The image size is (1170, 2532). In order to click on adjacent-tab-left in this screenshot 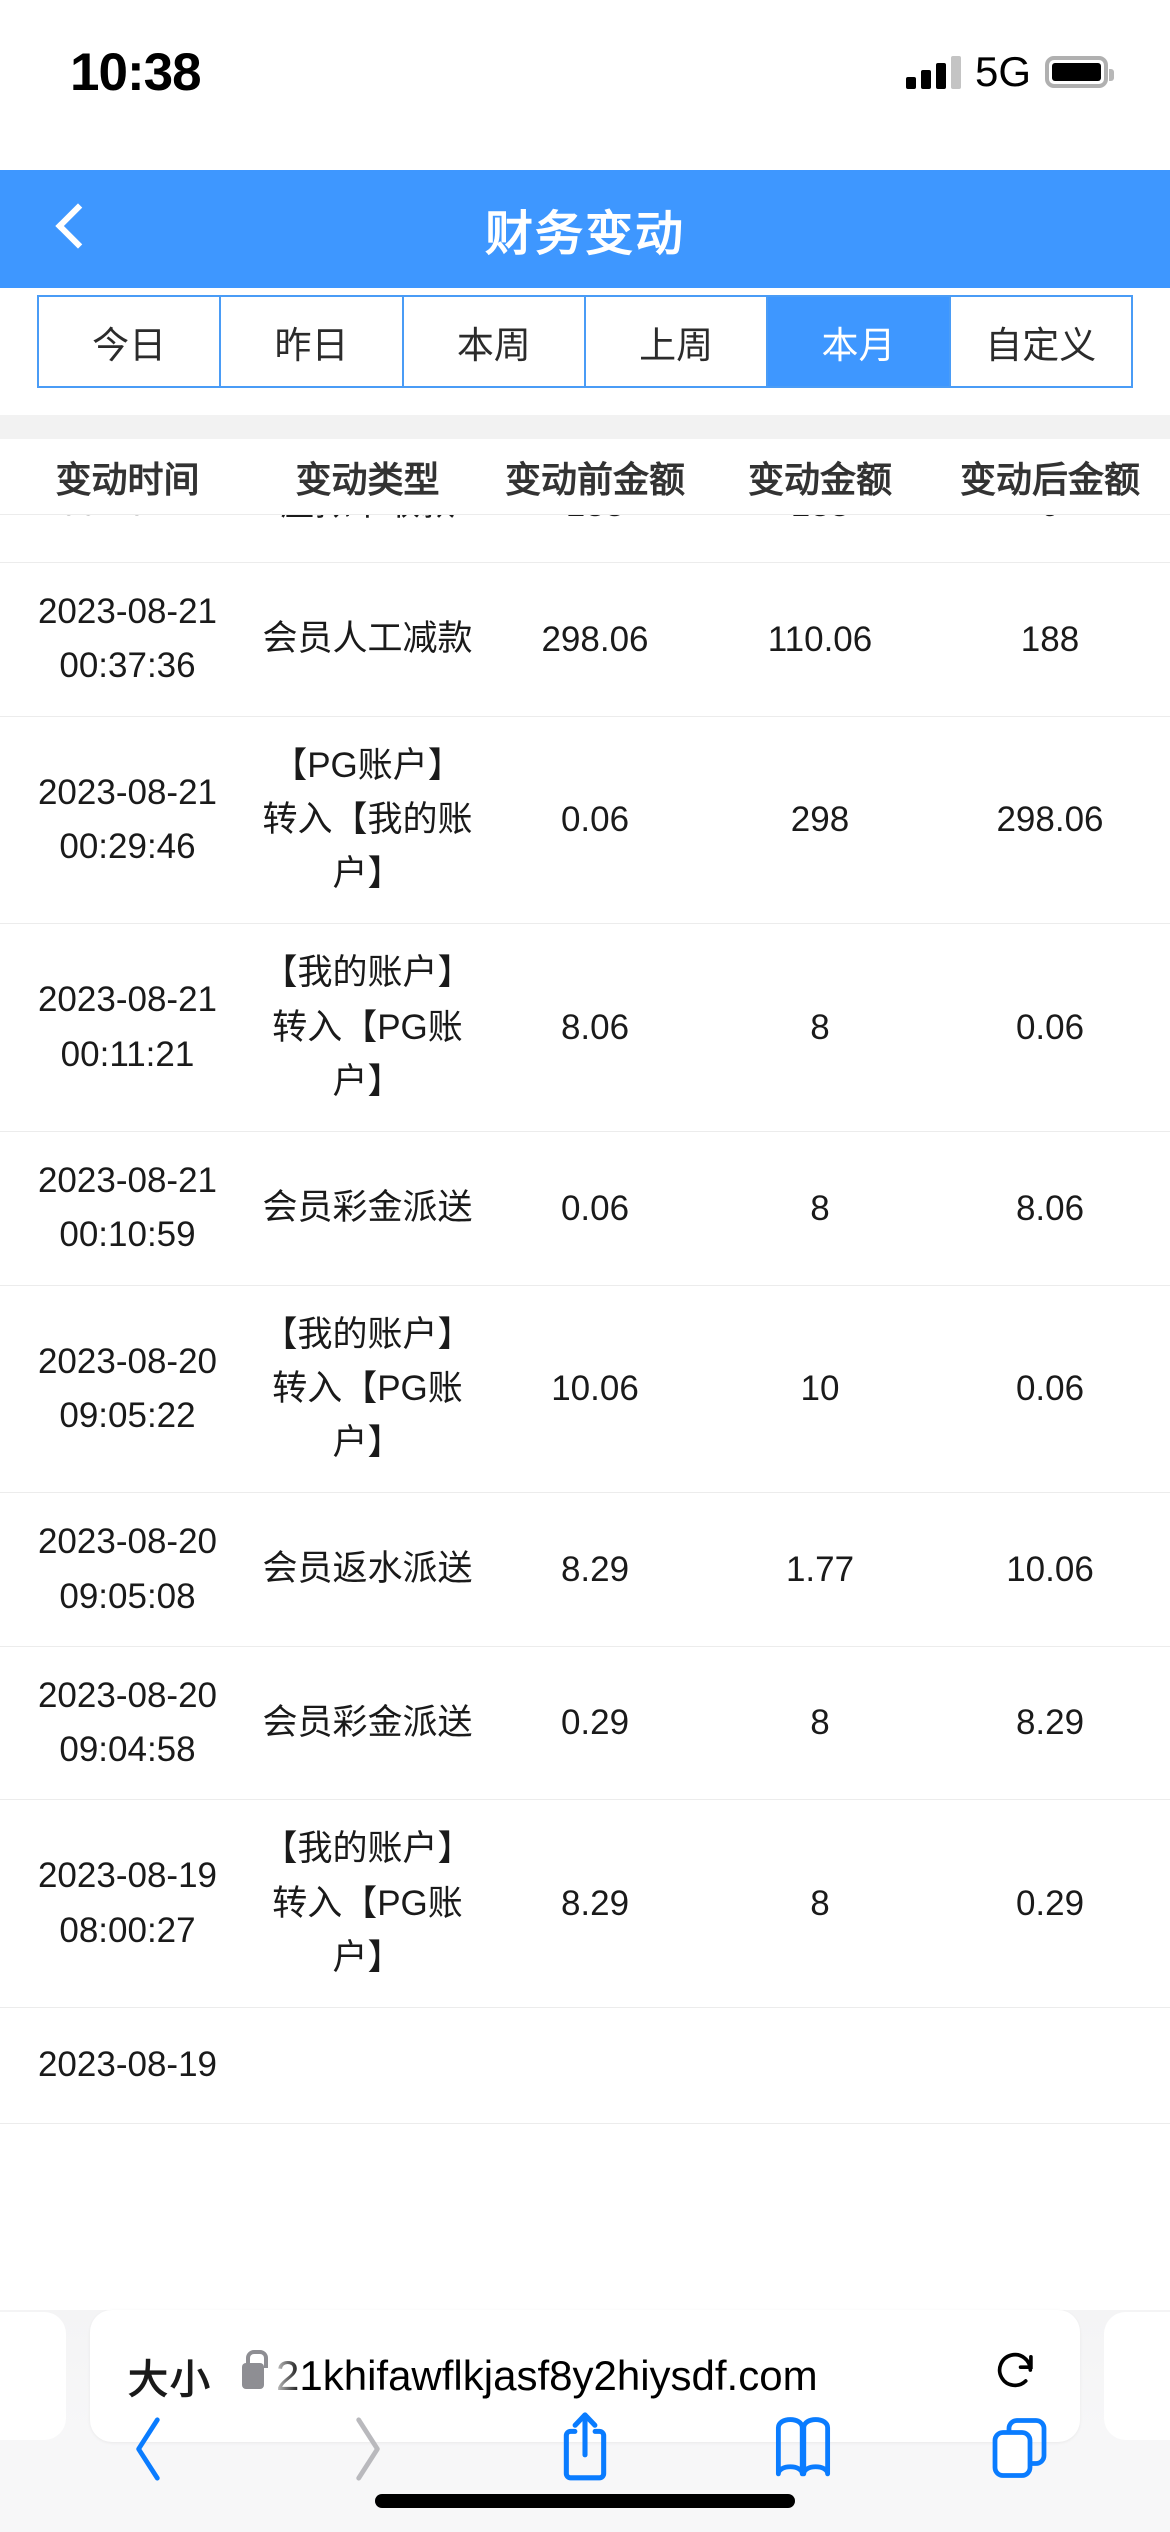, I will do `click(33, 2376)`.